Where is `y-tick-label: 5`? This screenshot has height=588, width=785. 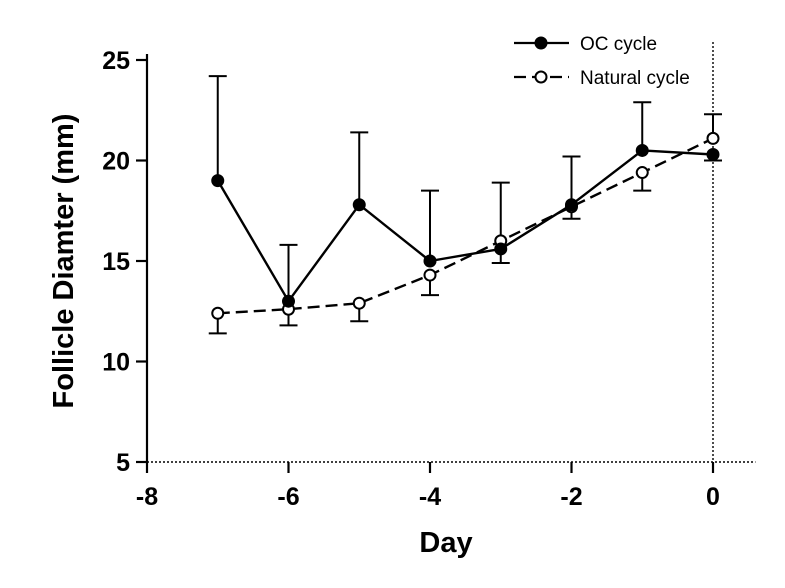 y-tick-label: 5 is located at coordinates (123, 463).